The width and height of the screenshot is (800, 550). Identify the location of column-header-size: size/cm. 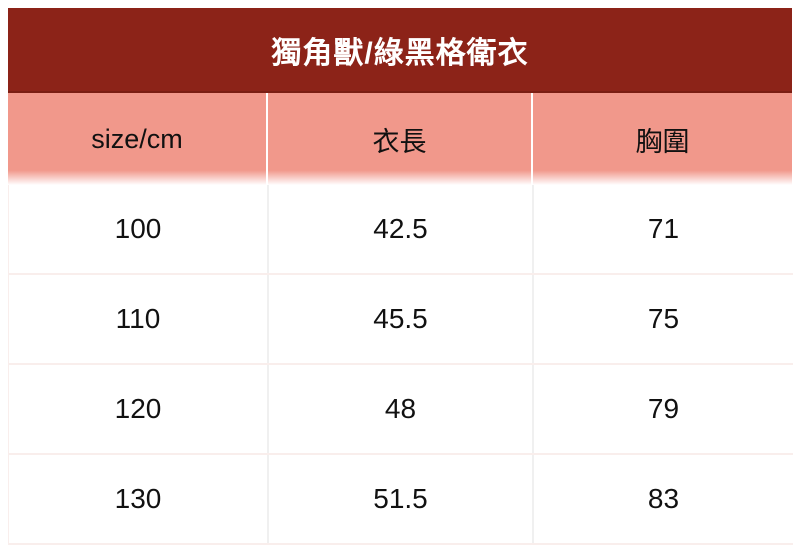
(137, 138).